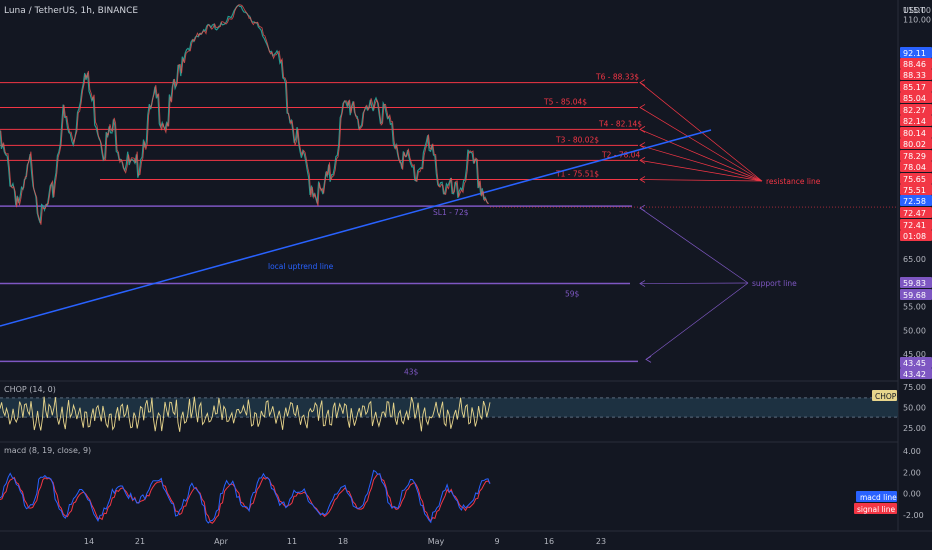  What do you see at coordinates (140, 541) in the screenshot?
I see `time-tick-label: 21` at bounding box center [140, 541].